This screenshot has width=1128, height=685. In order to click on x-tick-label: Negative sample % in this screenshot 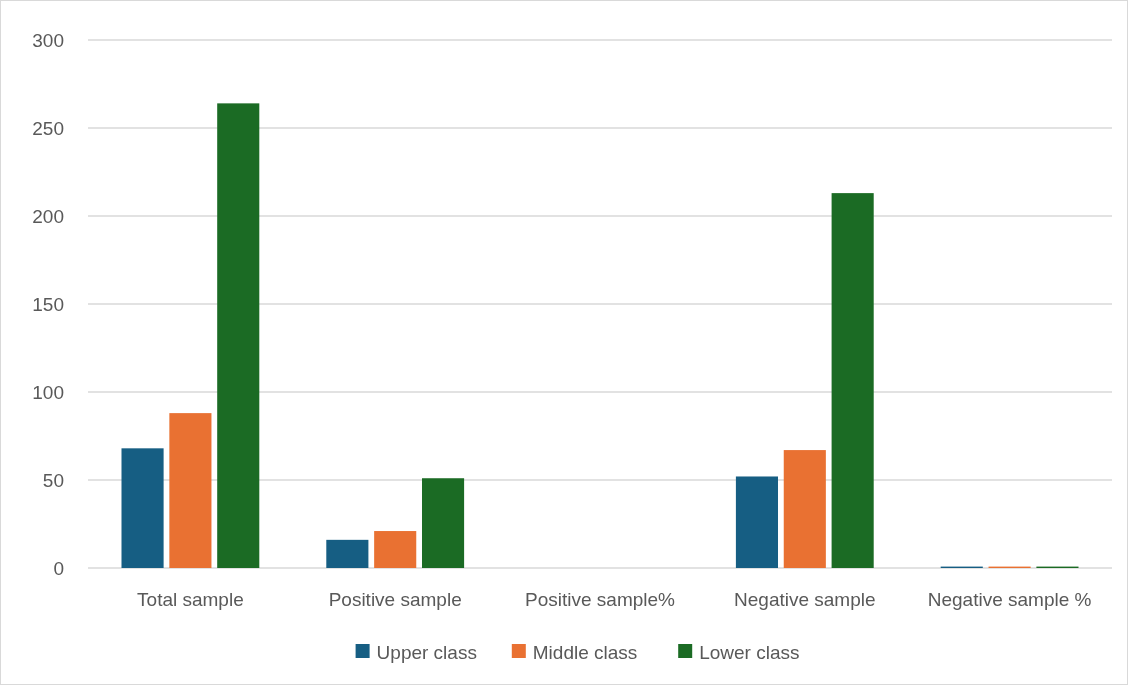, I will do `click(1009, 599)`.